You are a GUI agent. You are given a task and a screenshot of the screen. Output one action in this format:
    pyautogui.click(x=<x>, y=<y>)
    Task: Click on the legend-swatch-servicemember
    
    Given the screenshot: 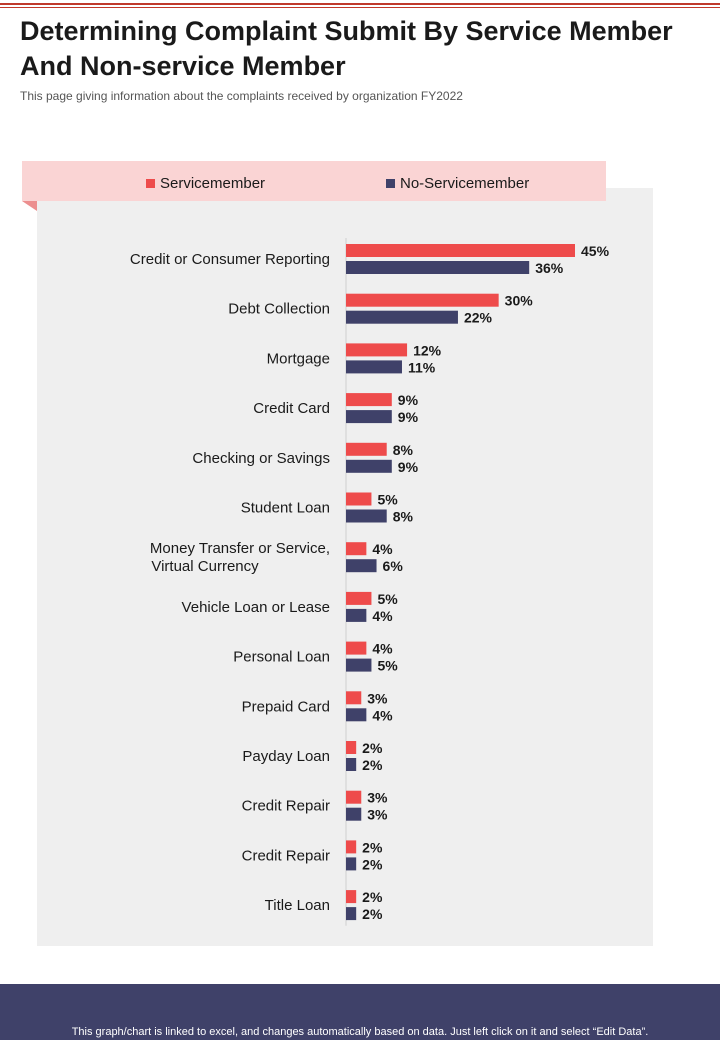 What is the action you would take?
    pyautogui.click(x=150, y=183)
    